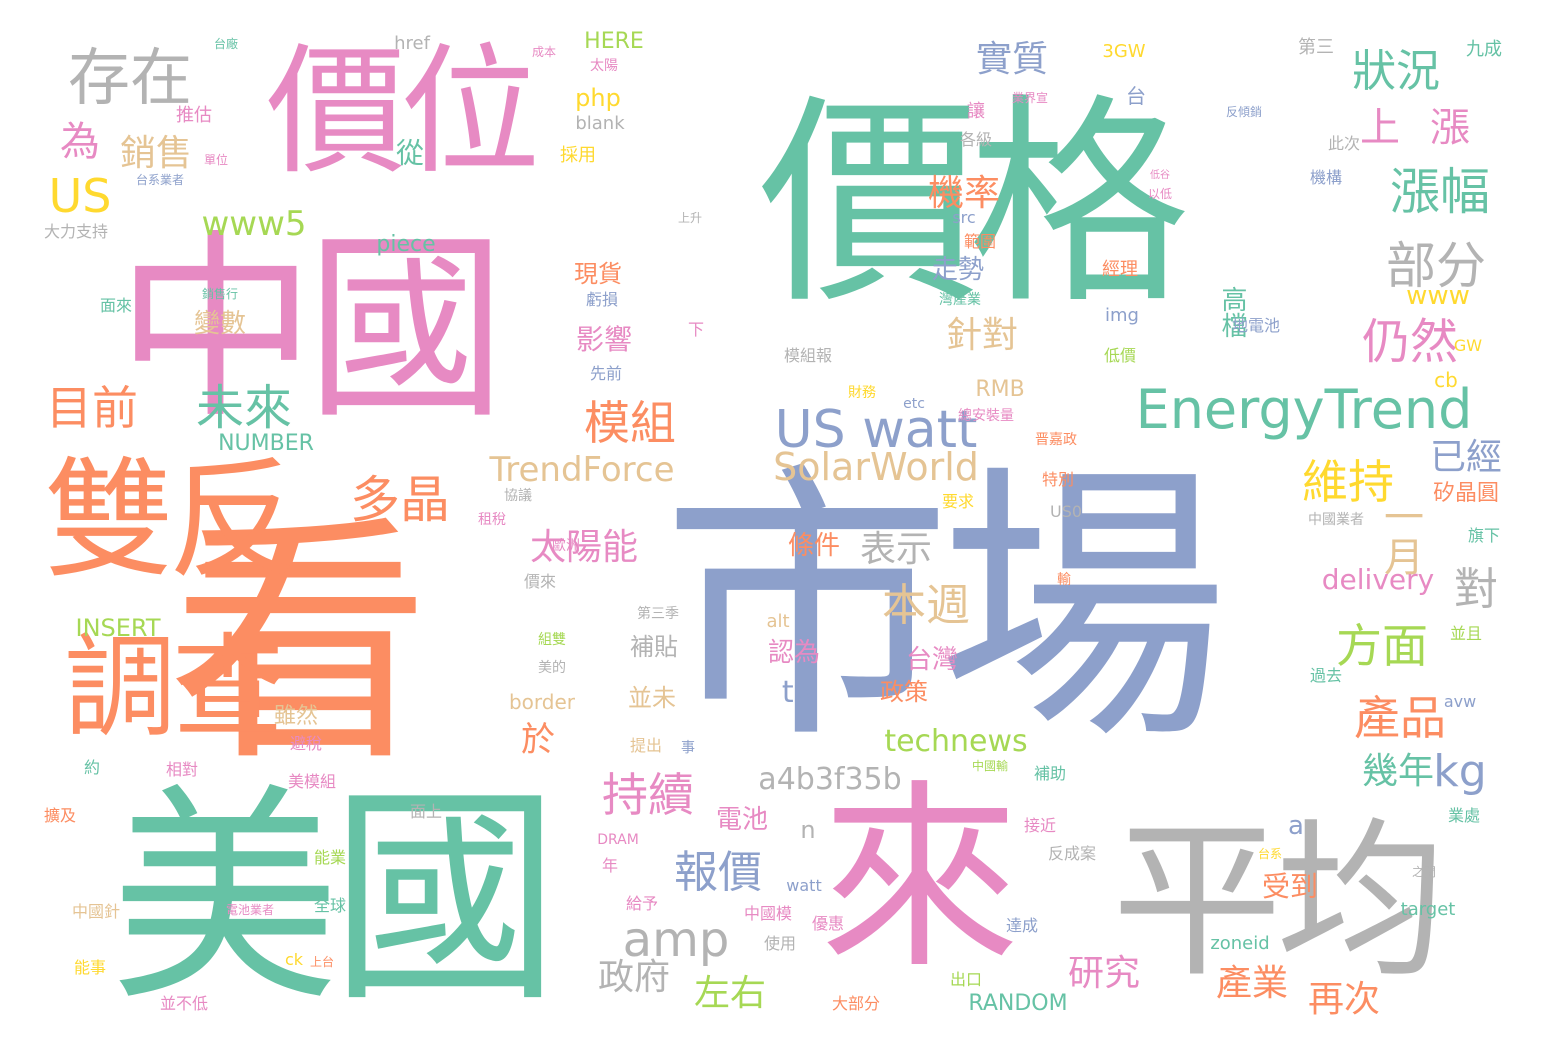  Describe the element at coordinates (990, 766) in the screenshot. I see `cloud-word: 中國輸` at that location.